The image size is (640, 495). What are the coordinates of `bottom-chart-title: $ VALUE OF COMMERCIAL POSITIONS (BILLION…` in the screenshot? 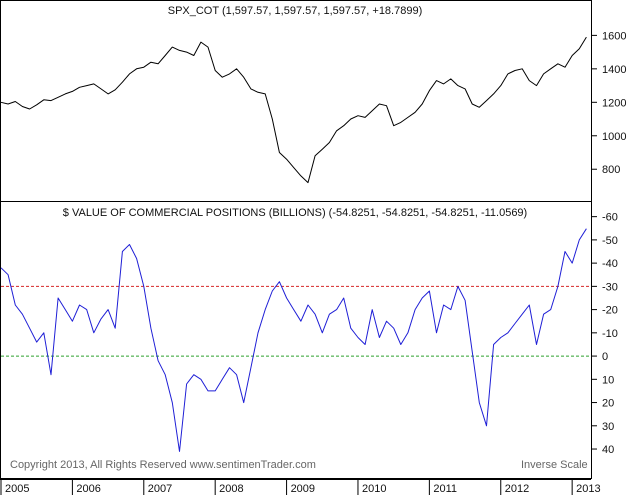 It's located at (295, 213).